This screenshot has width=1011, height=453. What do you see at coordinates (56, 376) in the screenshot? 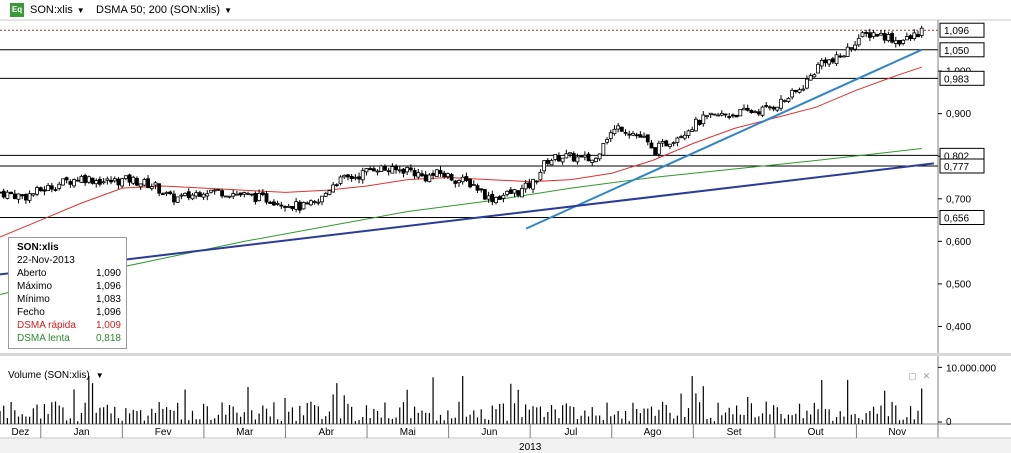
I see `volume-panel-label: Volume (SON:xlis) ▼` at bounding box center [56, 376].